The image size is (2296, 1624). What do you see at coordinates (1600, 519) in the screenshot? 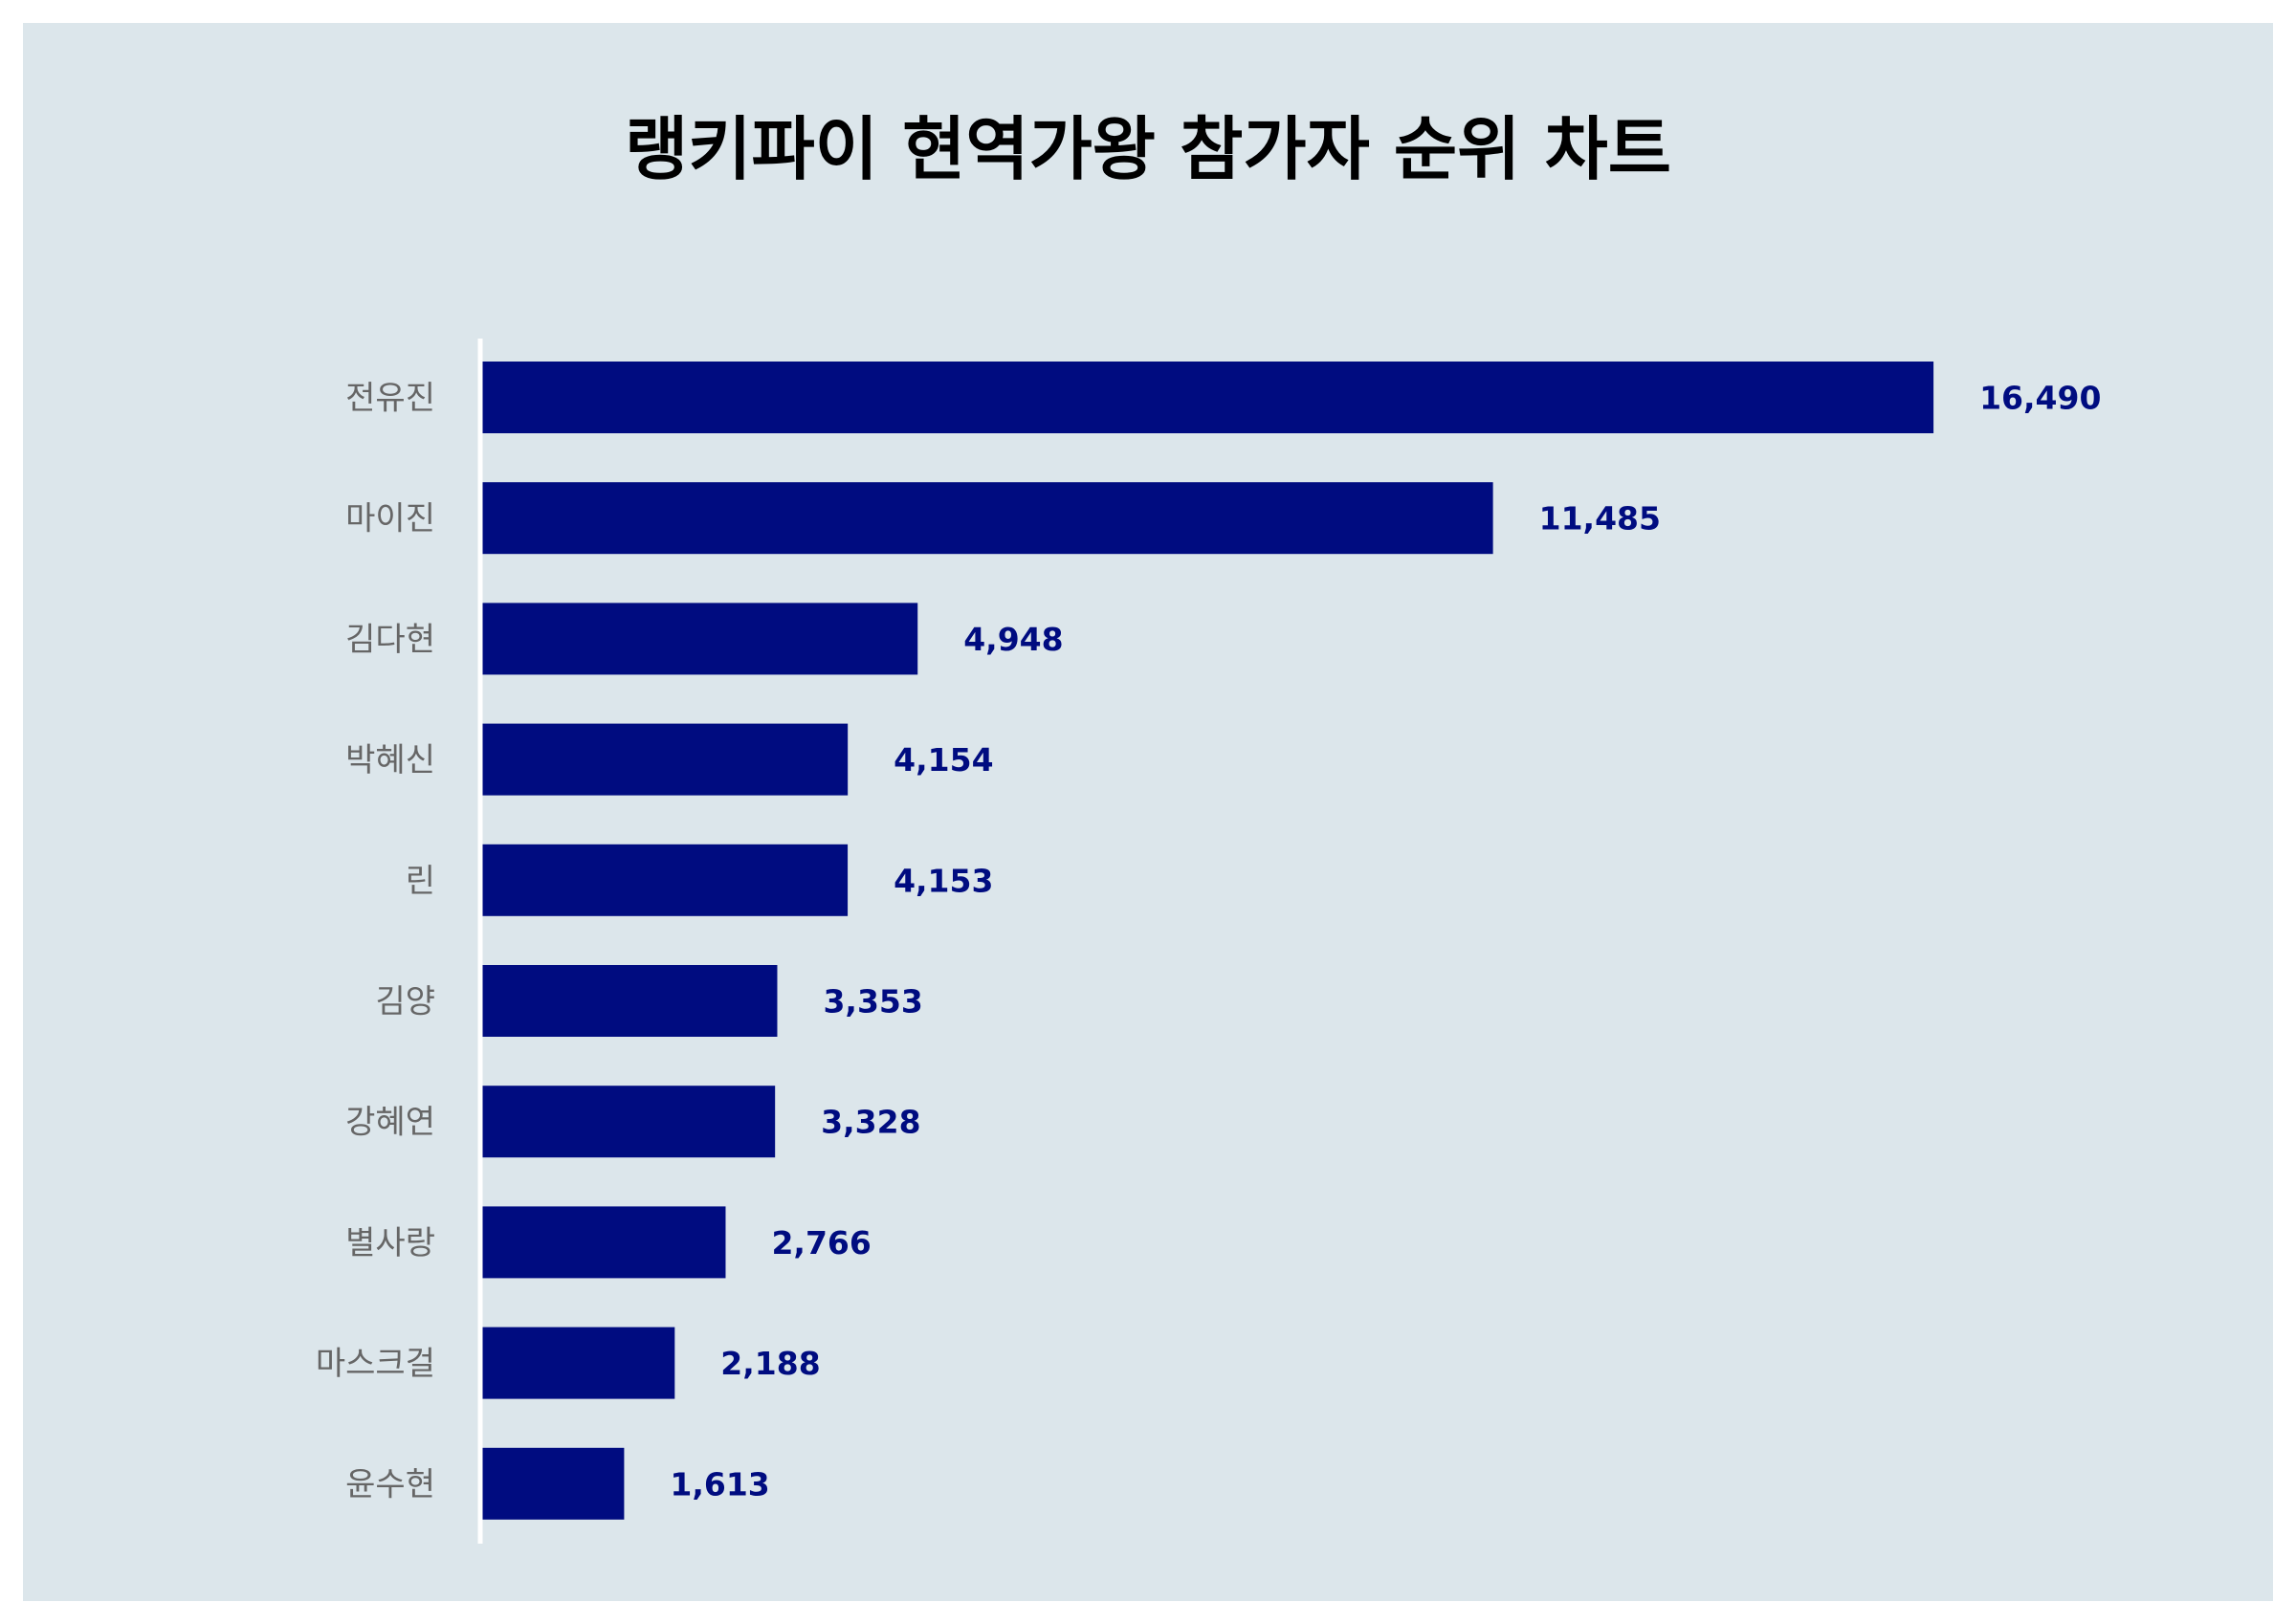
I see `value-label: 11,485` at bounding box center [1600, 519].